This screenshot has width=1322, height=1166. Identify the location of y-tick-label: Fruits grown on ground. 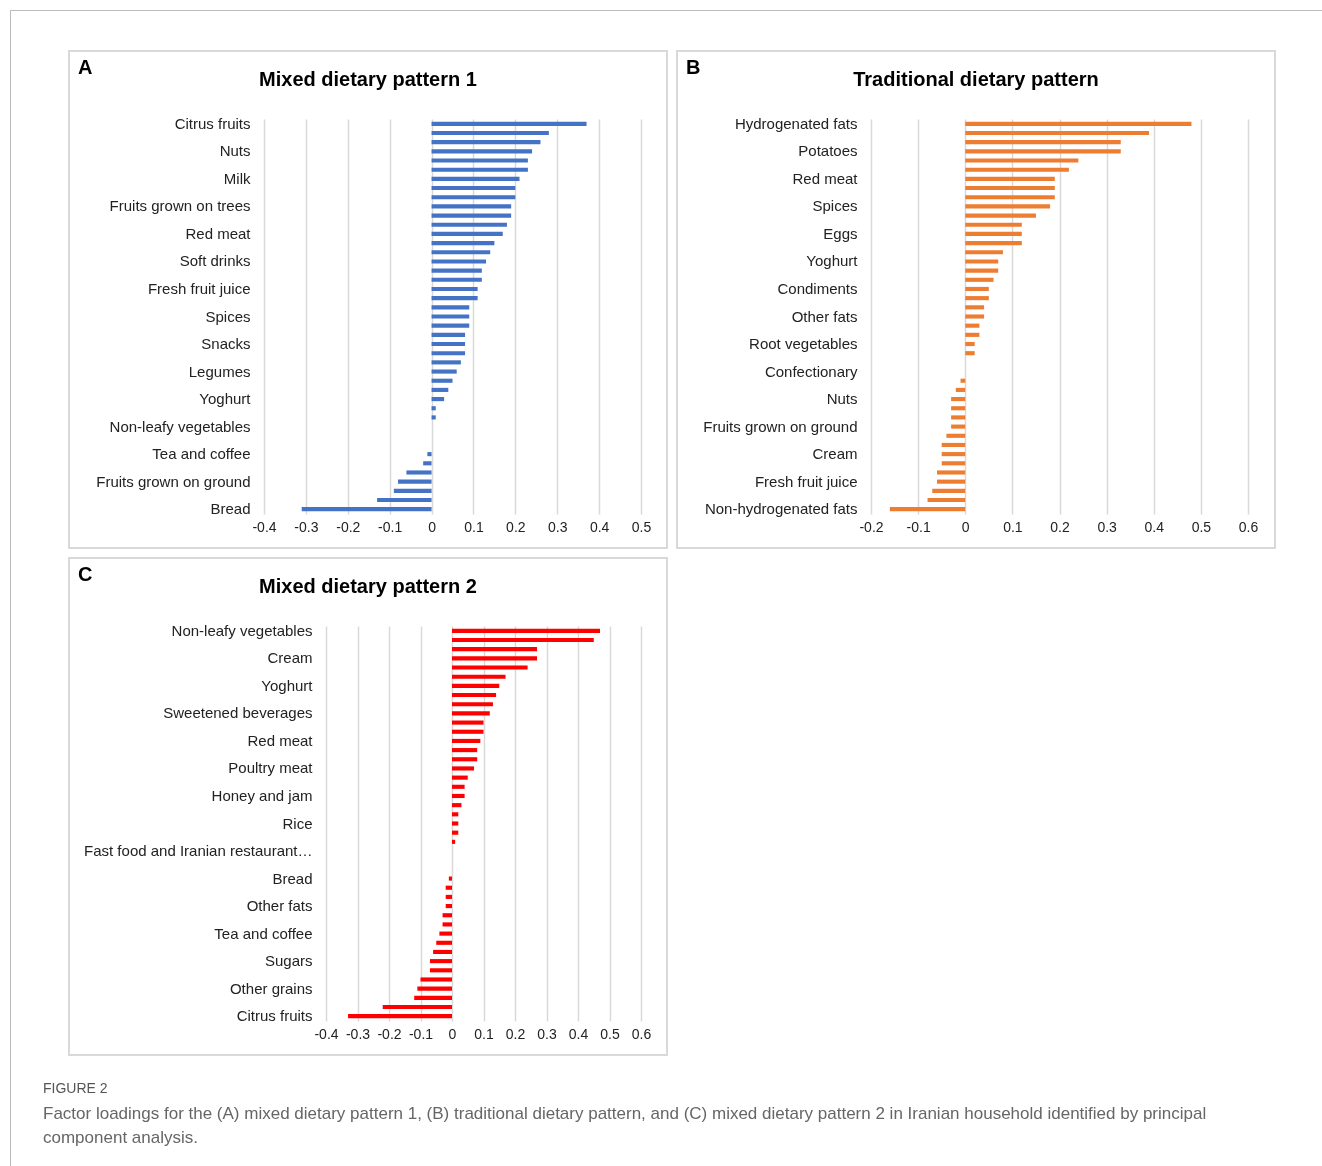
(780, 426).